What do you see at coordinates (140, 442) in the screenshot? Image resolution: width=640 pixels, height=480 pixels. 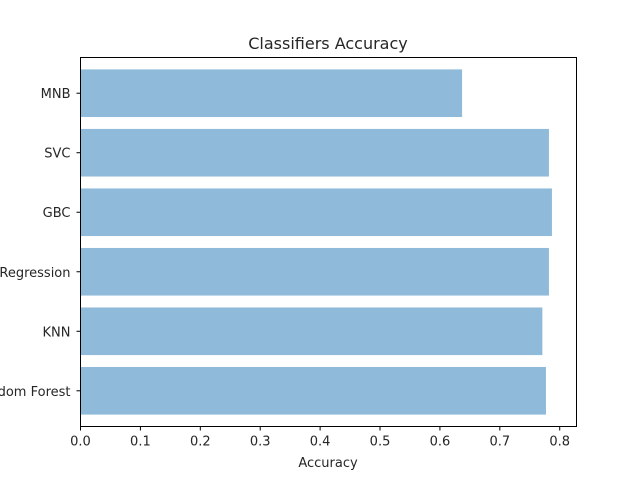 I see `x-tick-label: 0.1` at bounding box center [140, 442].